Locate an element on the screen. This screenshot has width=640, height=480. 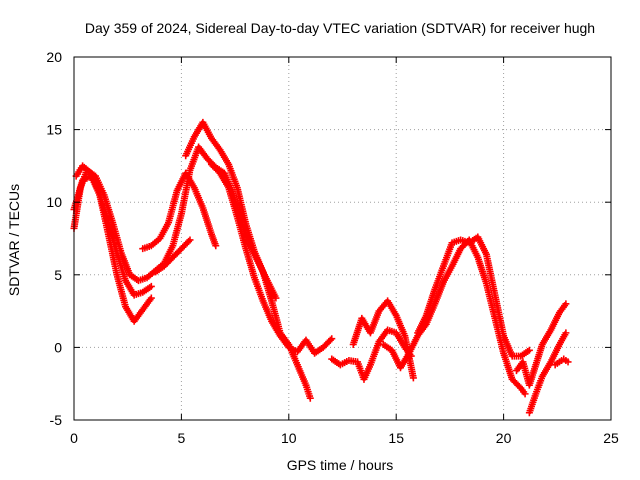
x-tick-label: 0 is located at coordinates (74, 438).